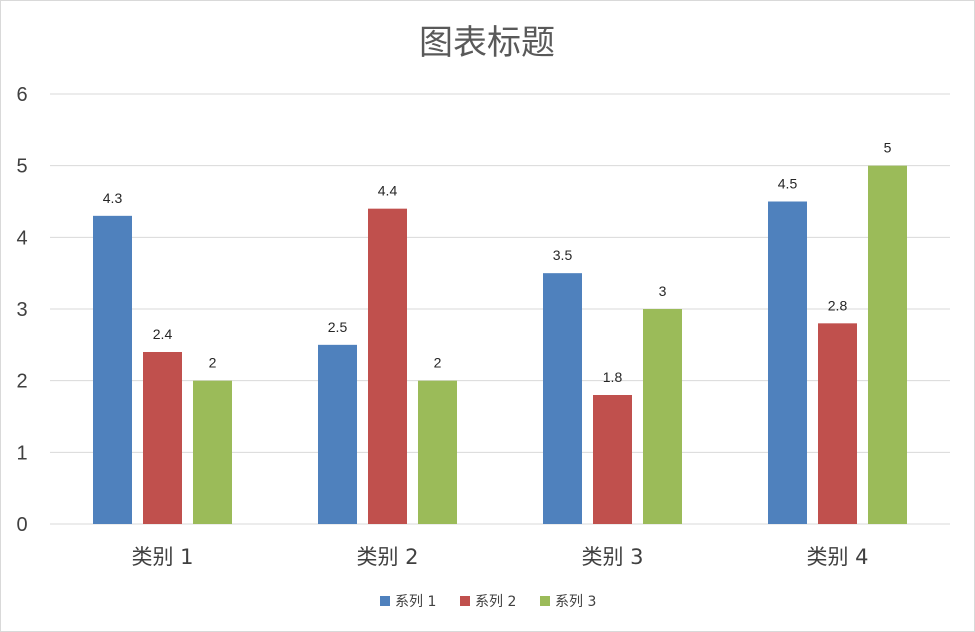 The height and width of the screenshot is (632, 975). Describe the element at coordinates (163, 334) in the screenshot. I see `data-label: 2.4` at that location.